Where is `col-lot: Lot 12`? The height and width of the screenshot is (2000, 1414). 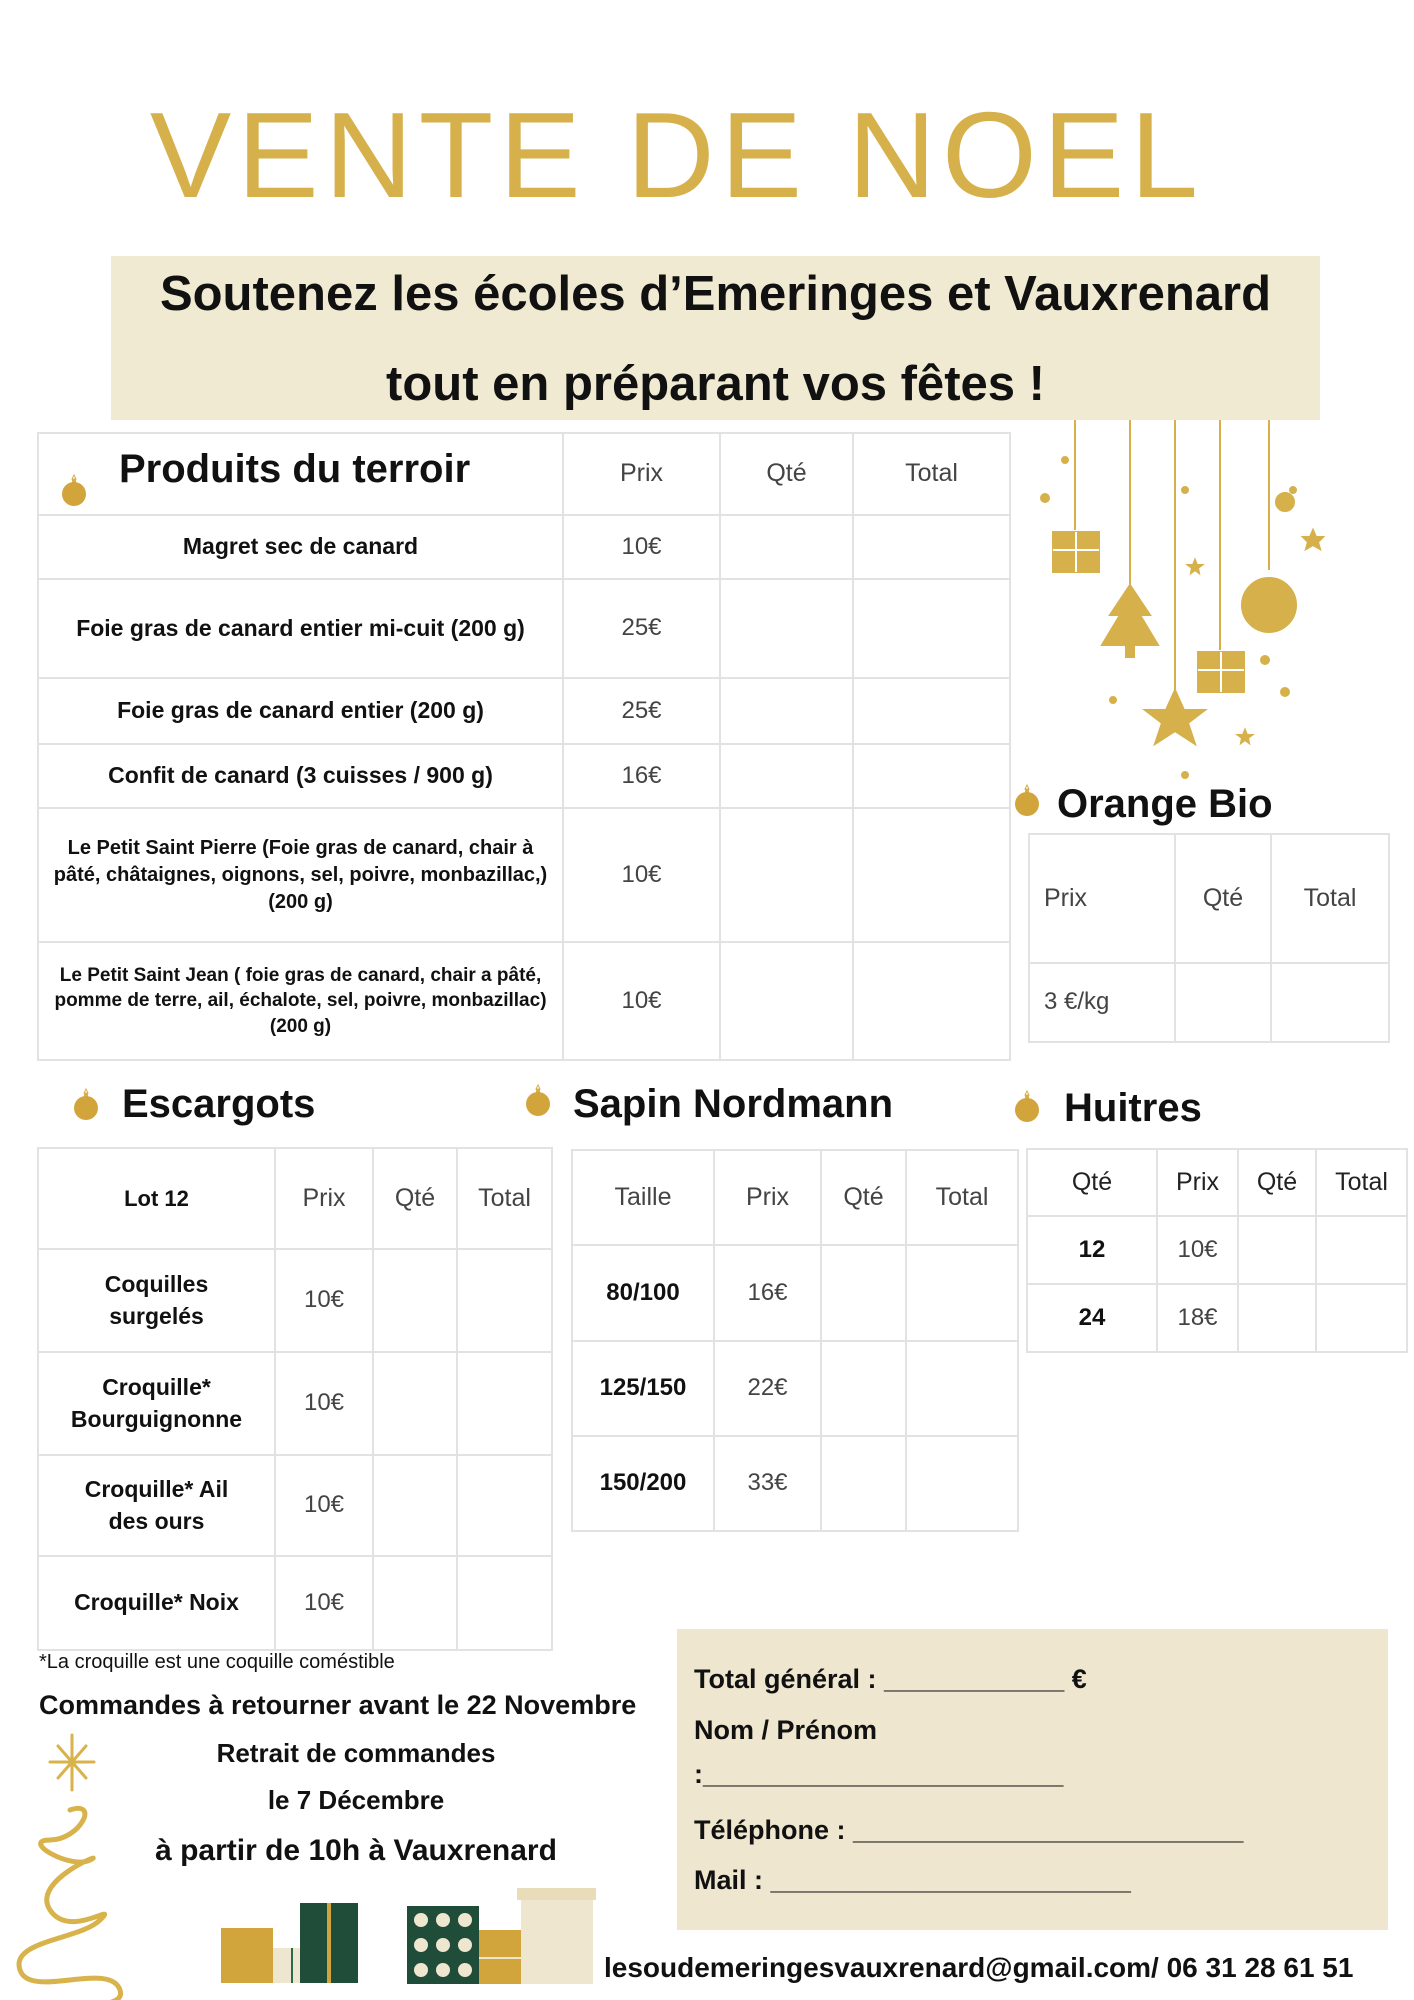 col-lot: Lot 12 is located at coordinates (156, 1198).